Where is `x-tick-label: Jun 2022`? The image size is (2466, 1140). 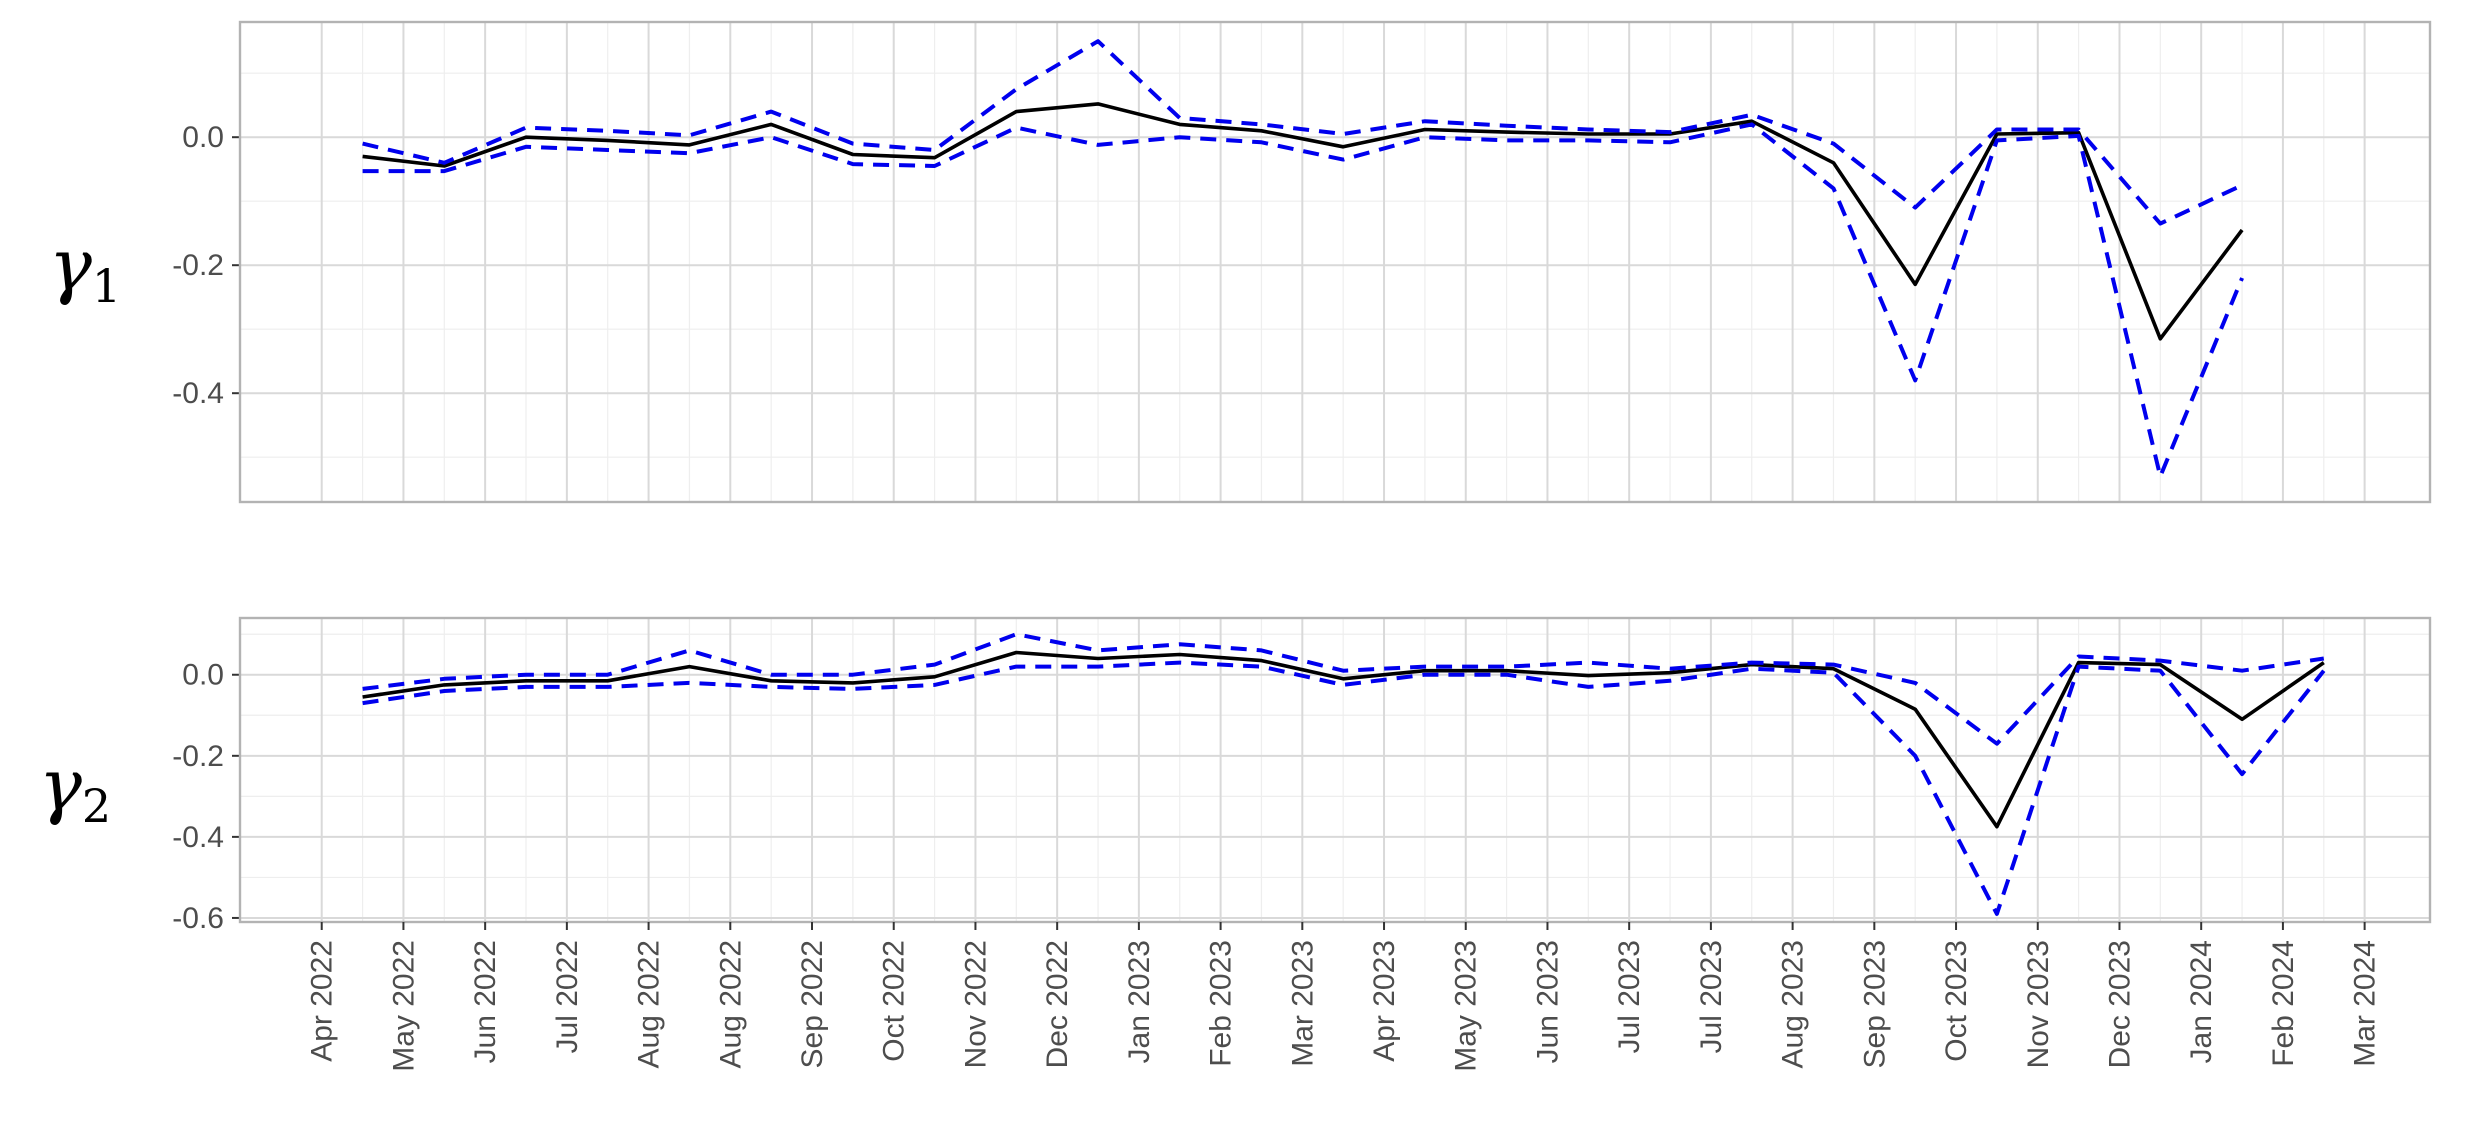
x-tick-label: Jun 2022 is located at coordinates (485, 1001).